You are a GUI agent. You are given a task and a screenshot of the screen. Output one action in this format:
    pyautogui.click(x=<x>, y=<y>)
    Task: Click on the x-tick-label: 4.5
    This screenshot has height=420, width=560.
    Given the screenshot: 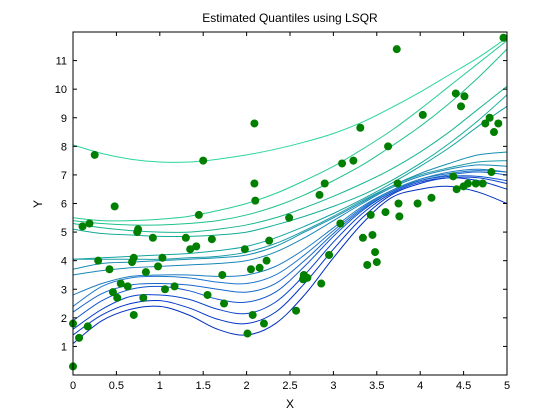 What is the action you would take?
    pyautogui.click(x=463, y=386)
    